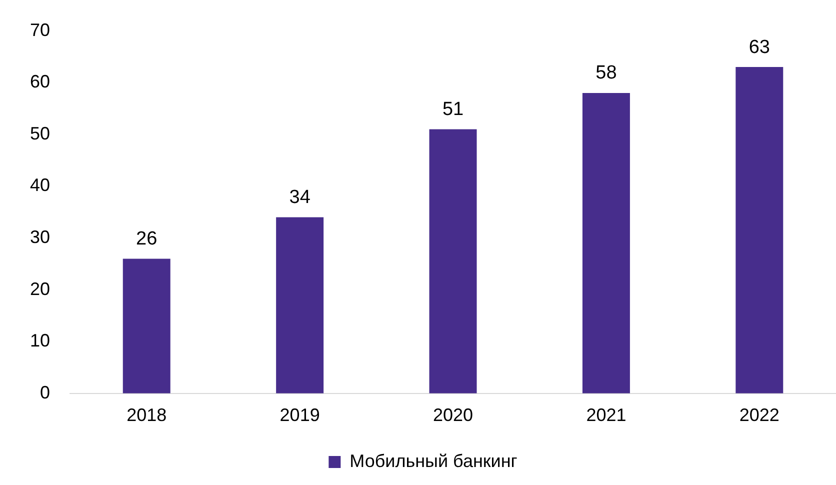 Image resolution: width=836 pixels, height=485 pixels. I want to click on legend-label: Мобильный банкинг, so click(434, 460).